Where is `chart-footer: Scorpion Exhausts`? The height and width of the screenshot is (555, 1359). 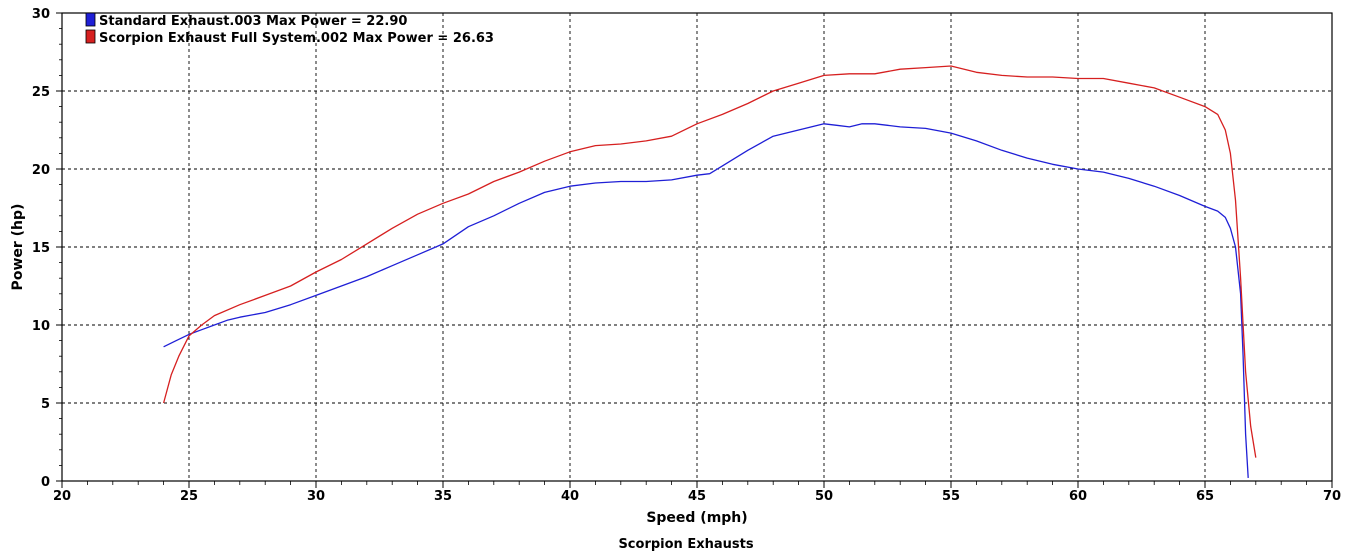
chart-footer: Scorpion Exhausts is located at coordinates (685, 544).